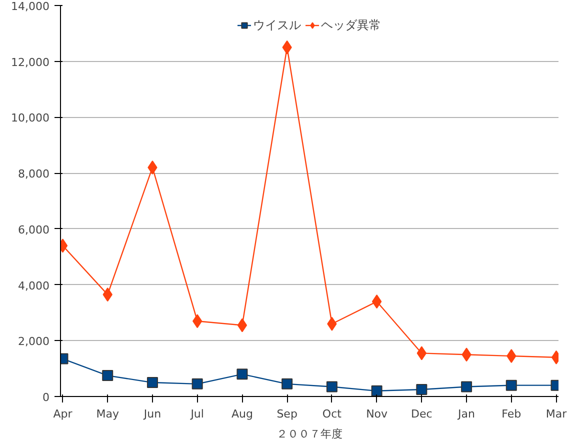 Image resolution: width=573 pixels, height=443 pixels. Describe the element at coordinates (557, 414) in the screenshot. I see `x-tick-label: Mar` at that location.